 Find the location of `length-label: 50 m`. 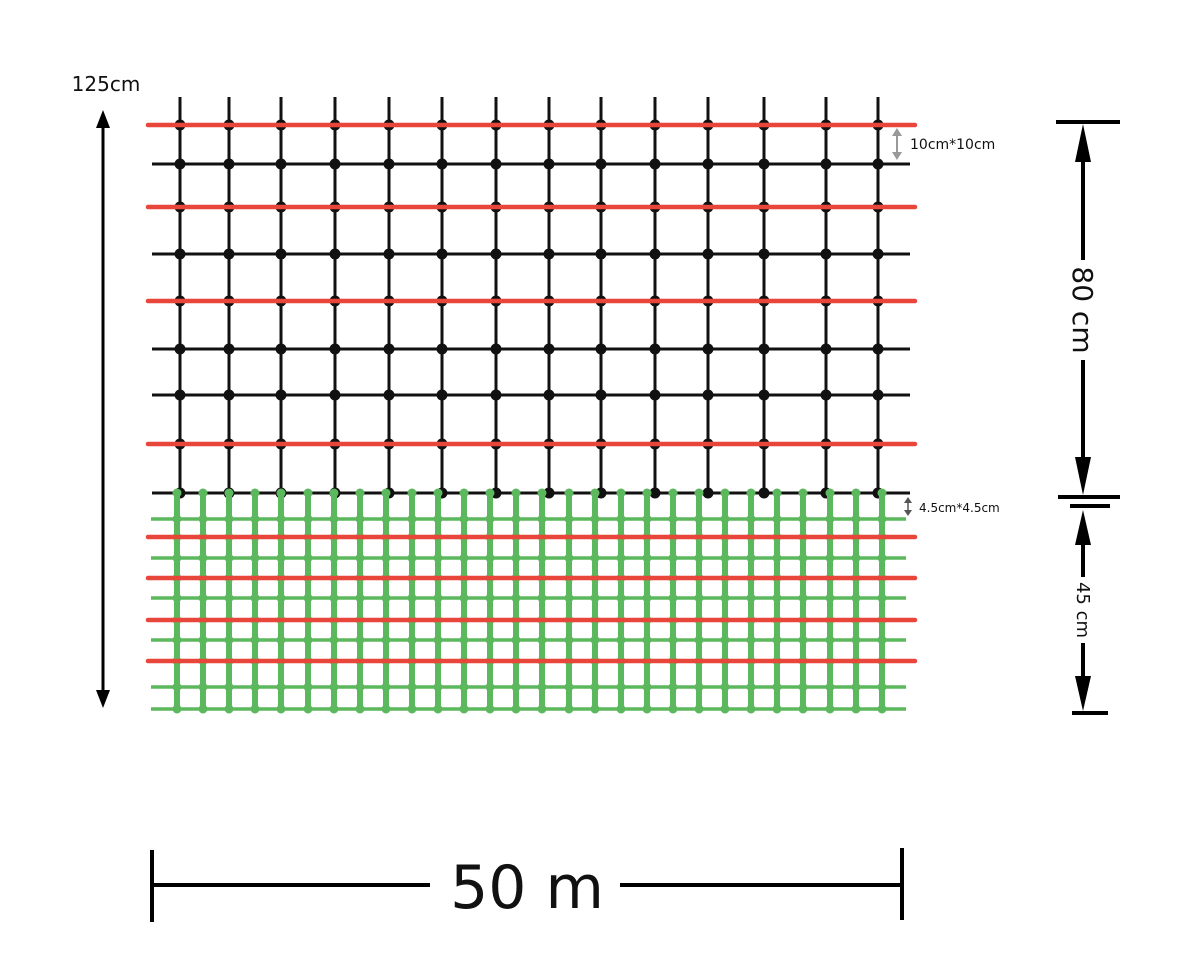

length-label: 50 m is located at coordinates (527, 888).